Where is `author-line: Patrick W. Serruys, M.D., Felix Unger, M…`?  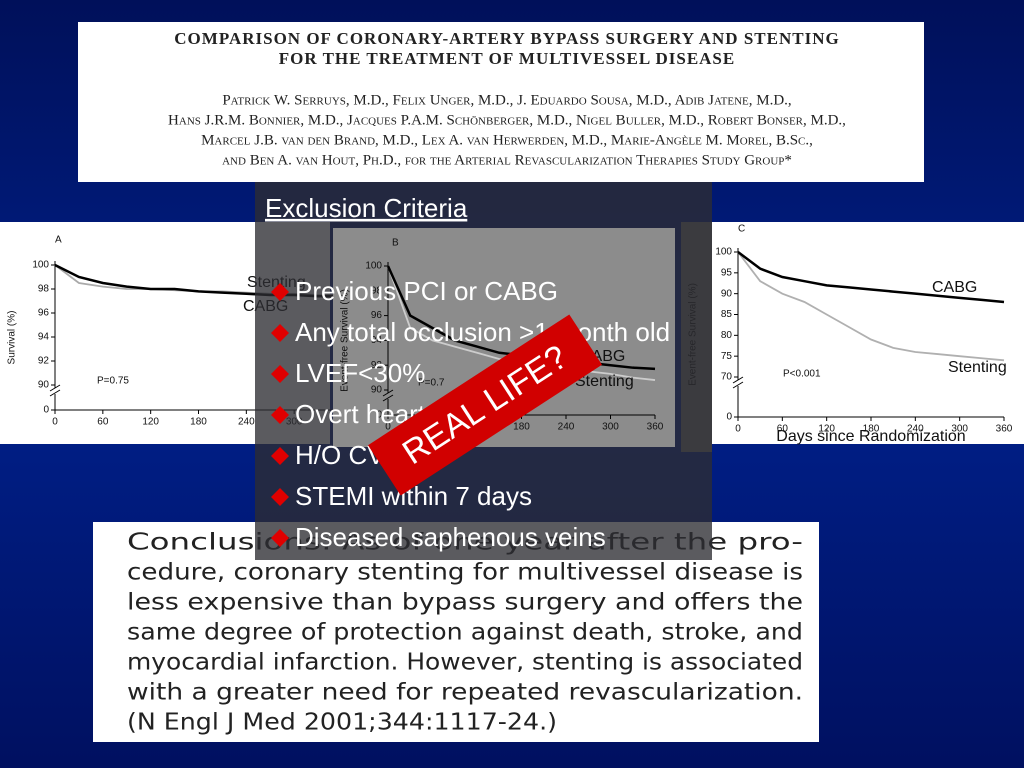
author-line: Patrick W. Serruys, M.D., Felix Unger, M… is located at coordinates (506, 100).